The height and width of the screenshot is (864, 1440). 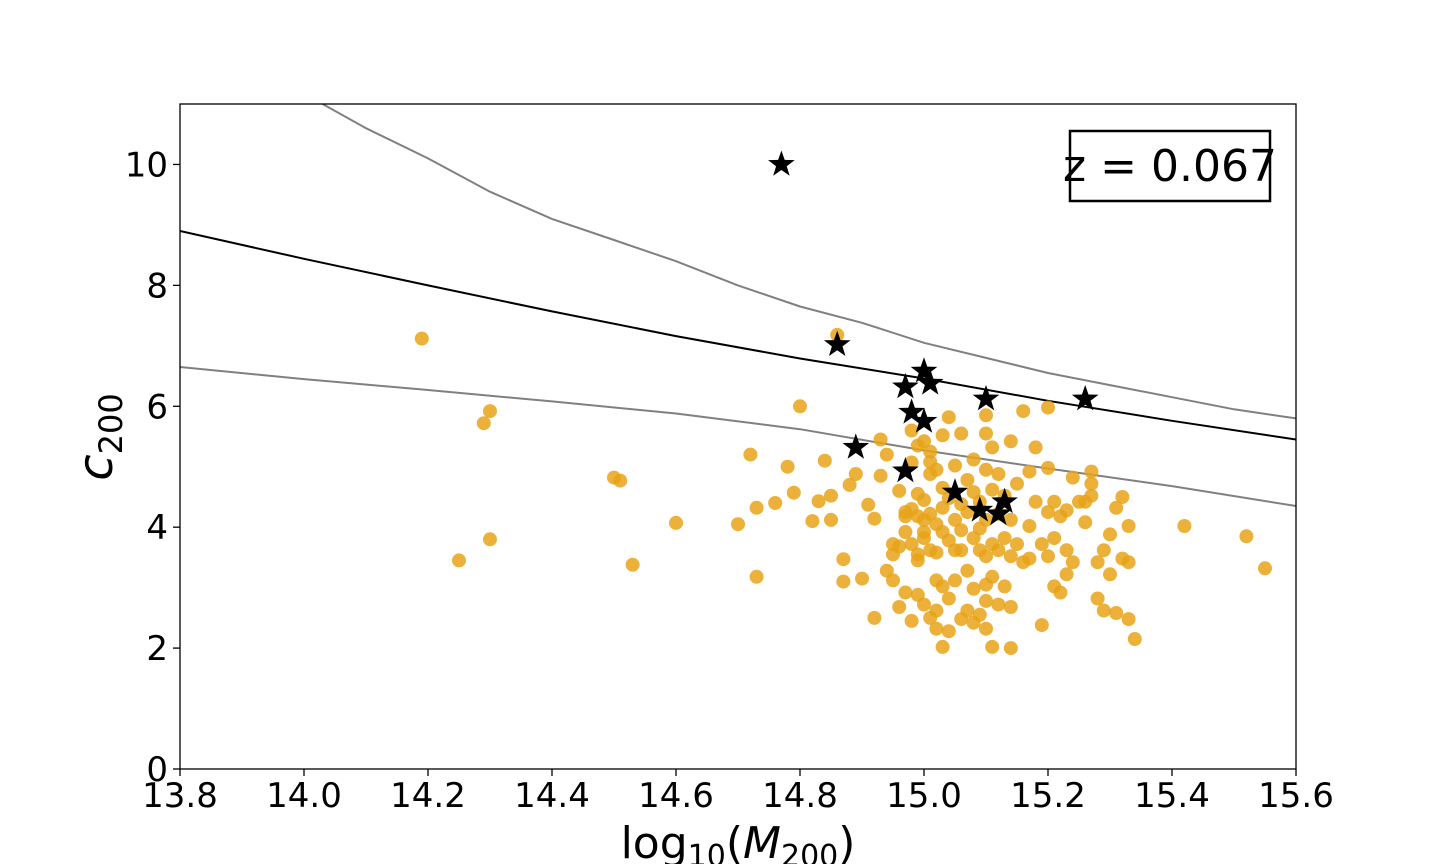 What do you see at coordinates (738, 792) in the screenshot?
I see `x-axis-ticks: 13.8 14.0 14.2 14.4 14.6 14.8 15.0 15.2 15.4 15.6` at bounding box center [738, 792].